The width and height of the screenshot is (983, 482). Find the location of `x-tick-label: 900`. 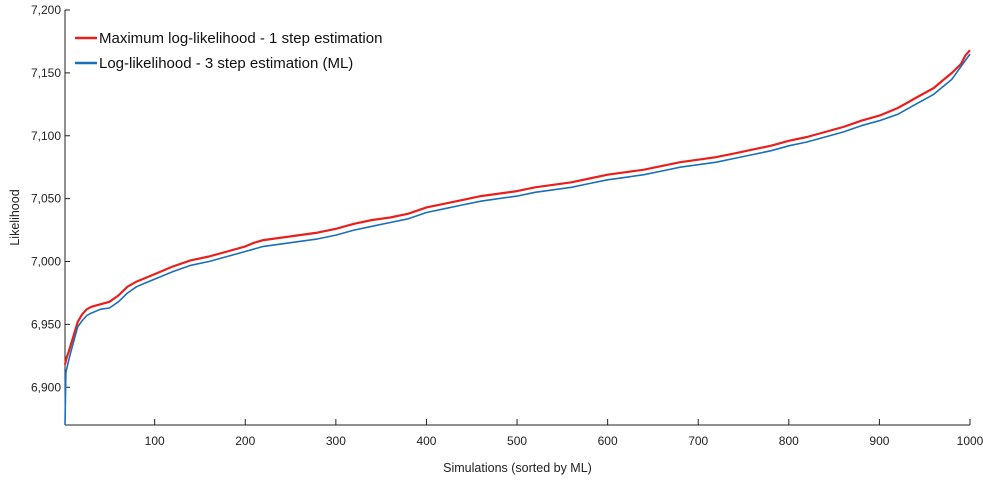

x-tick-label: 900 is located at coordinates (879, 441).